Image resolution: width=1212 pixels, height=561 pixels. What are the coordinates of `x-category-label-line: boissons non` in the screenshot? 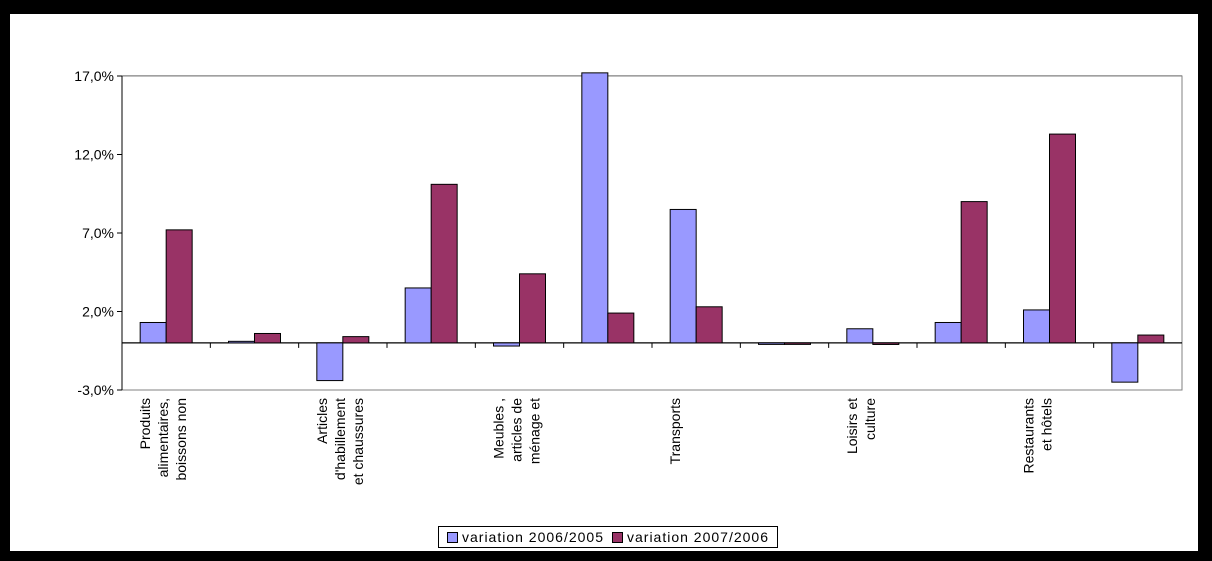 It's located at (181, 439).